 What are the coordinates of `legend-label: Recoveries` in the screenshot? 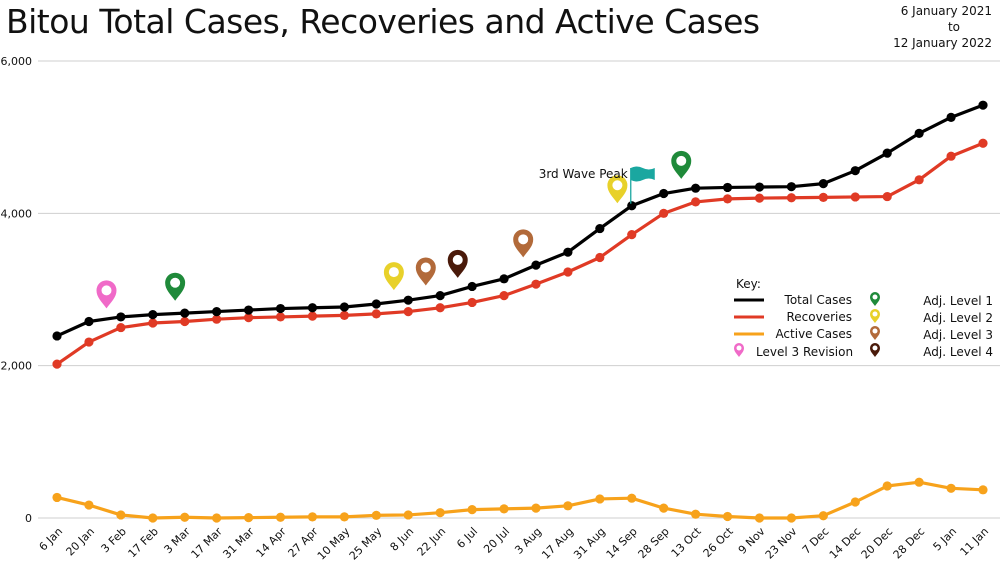 It's located at (819, 317).